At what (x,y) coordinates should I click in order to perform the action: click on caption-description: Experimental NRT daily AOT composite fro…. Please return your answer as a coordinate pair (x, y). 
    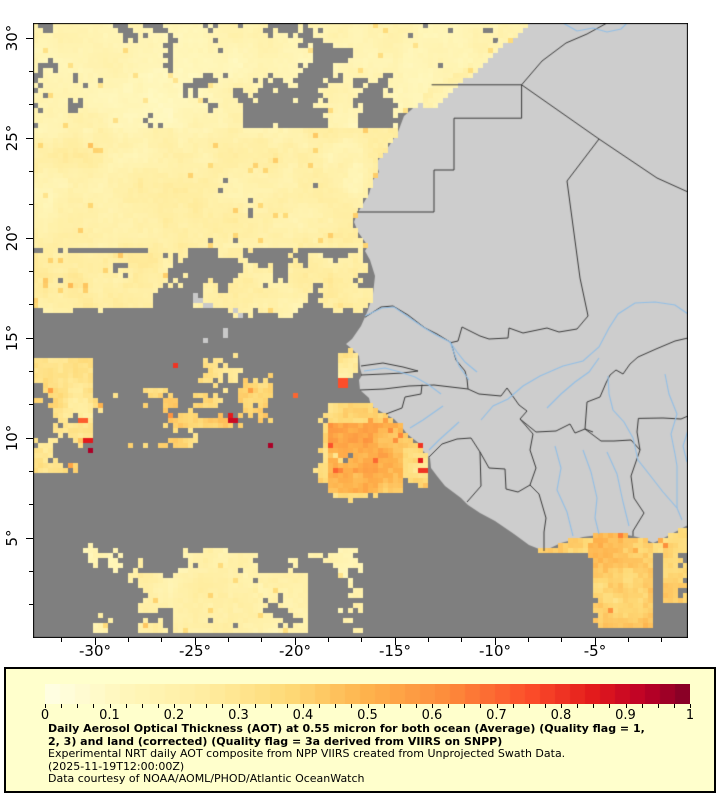
    Looking at the image, I should click on (307, 753).